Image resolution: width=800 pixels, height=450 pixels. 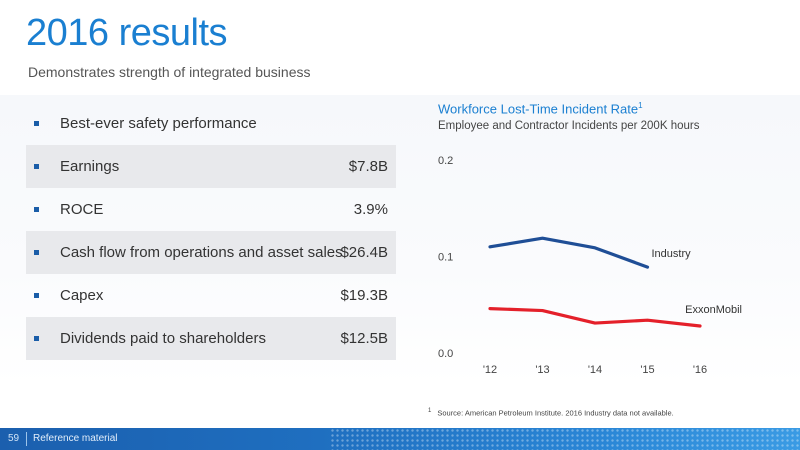 I want to click on chart-title-text: Workforce Lost-Time Incident Rate, so click(x=538, y=109).